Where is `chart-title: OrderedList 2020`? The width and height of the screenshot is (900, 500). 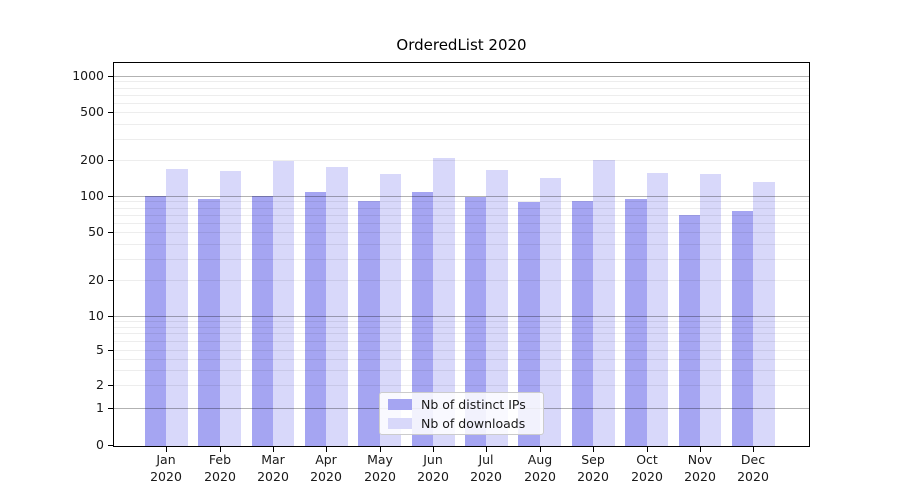
chart-title: OrderedList 2020 is located at coordinates (461, 45).